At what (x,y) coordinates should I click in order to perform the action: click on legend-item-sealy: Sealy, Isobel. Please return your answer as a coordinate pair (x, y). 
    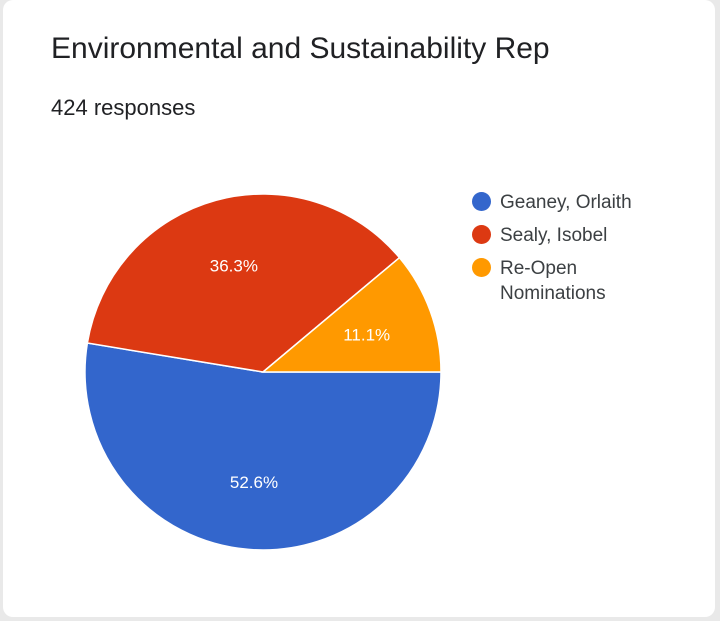
    Looking at the image, I should click on (567, 235).